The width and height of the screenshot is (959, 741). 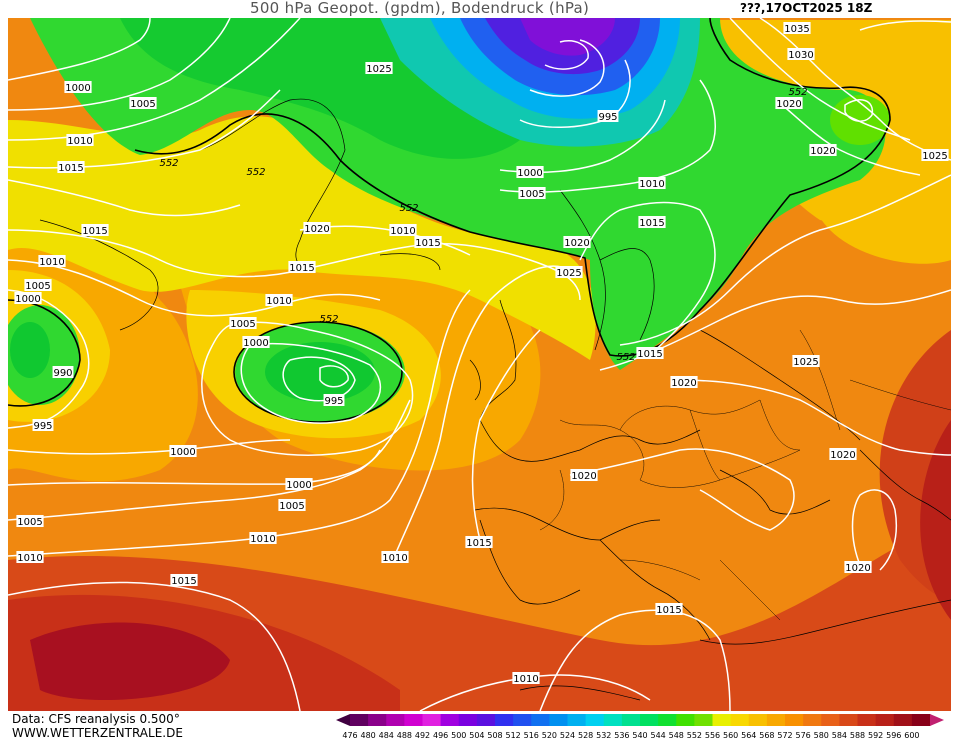 What do you see at coordinates (639, 735) in the screenshot?
I see `legend-tick-label: 540` at bounding box center [639, 735].